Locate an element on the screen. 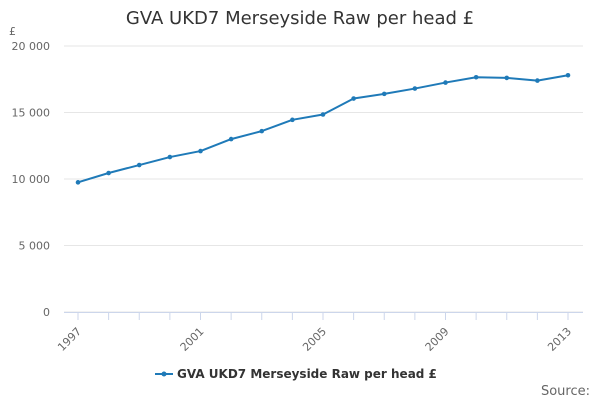 This screenshot has width=600, height=400. x-axis: 1997 2001 2005 2009 2013 is located at coordinates (319, 333).